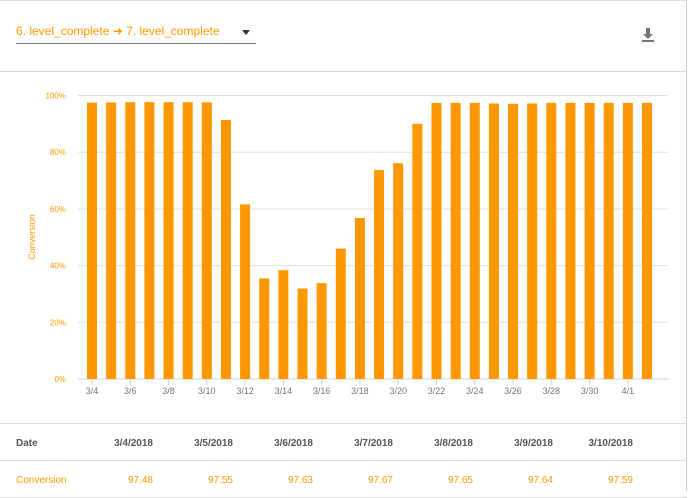  What do you see at coordinates (611, 443) in the screenshot?
I see `date-column-header: 3/10/2018` at bounding box center [611, 443].